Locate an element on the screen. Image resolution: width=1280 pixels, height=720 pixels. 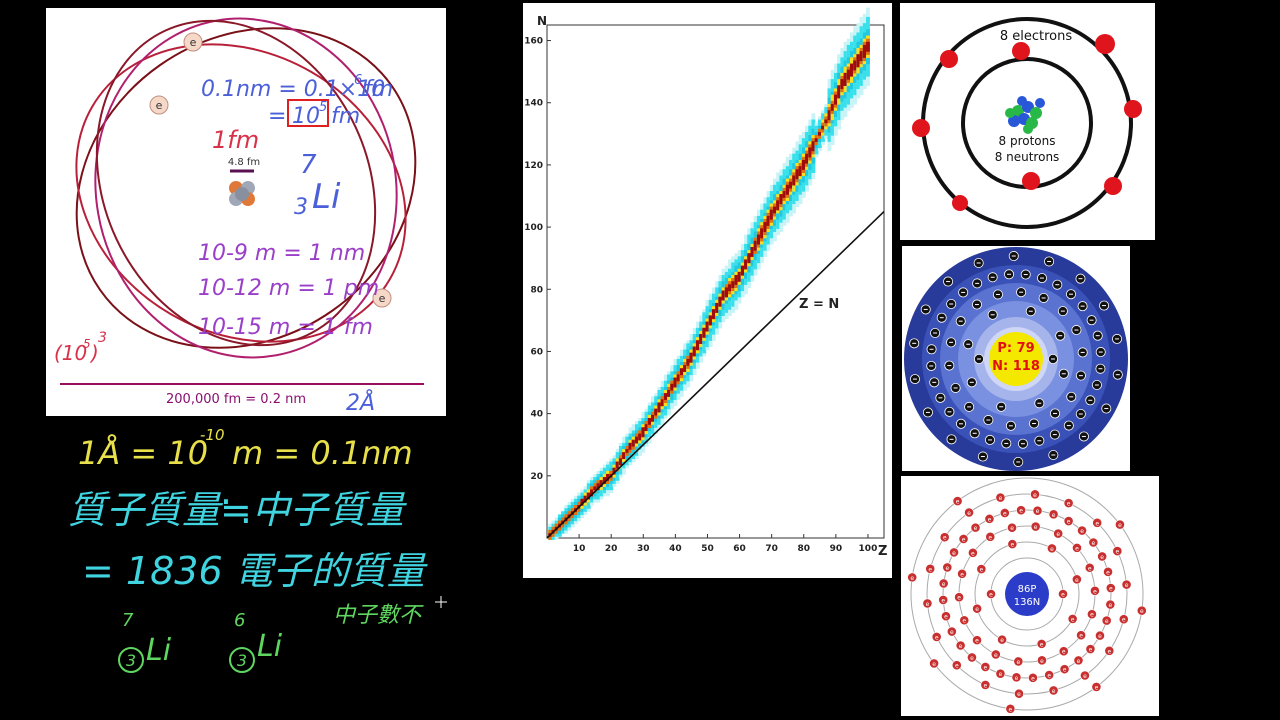
electron-marker: e is located at coordinates (193, 42).